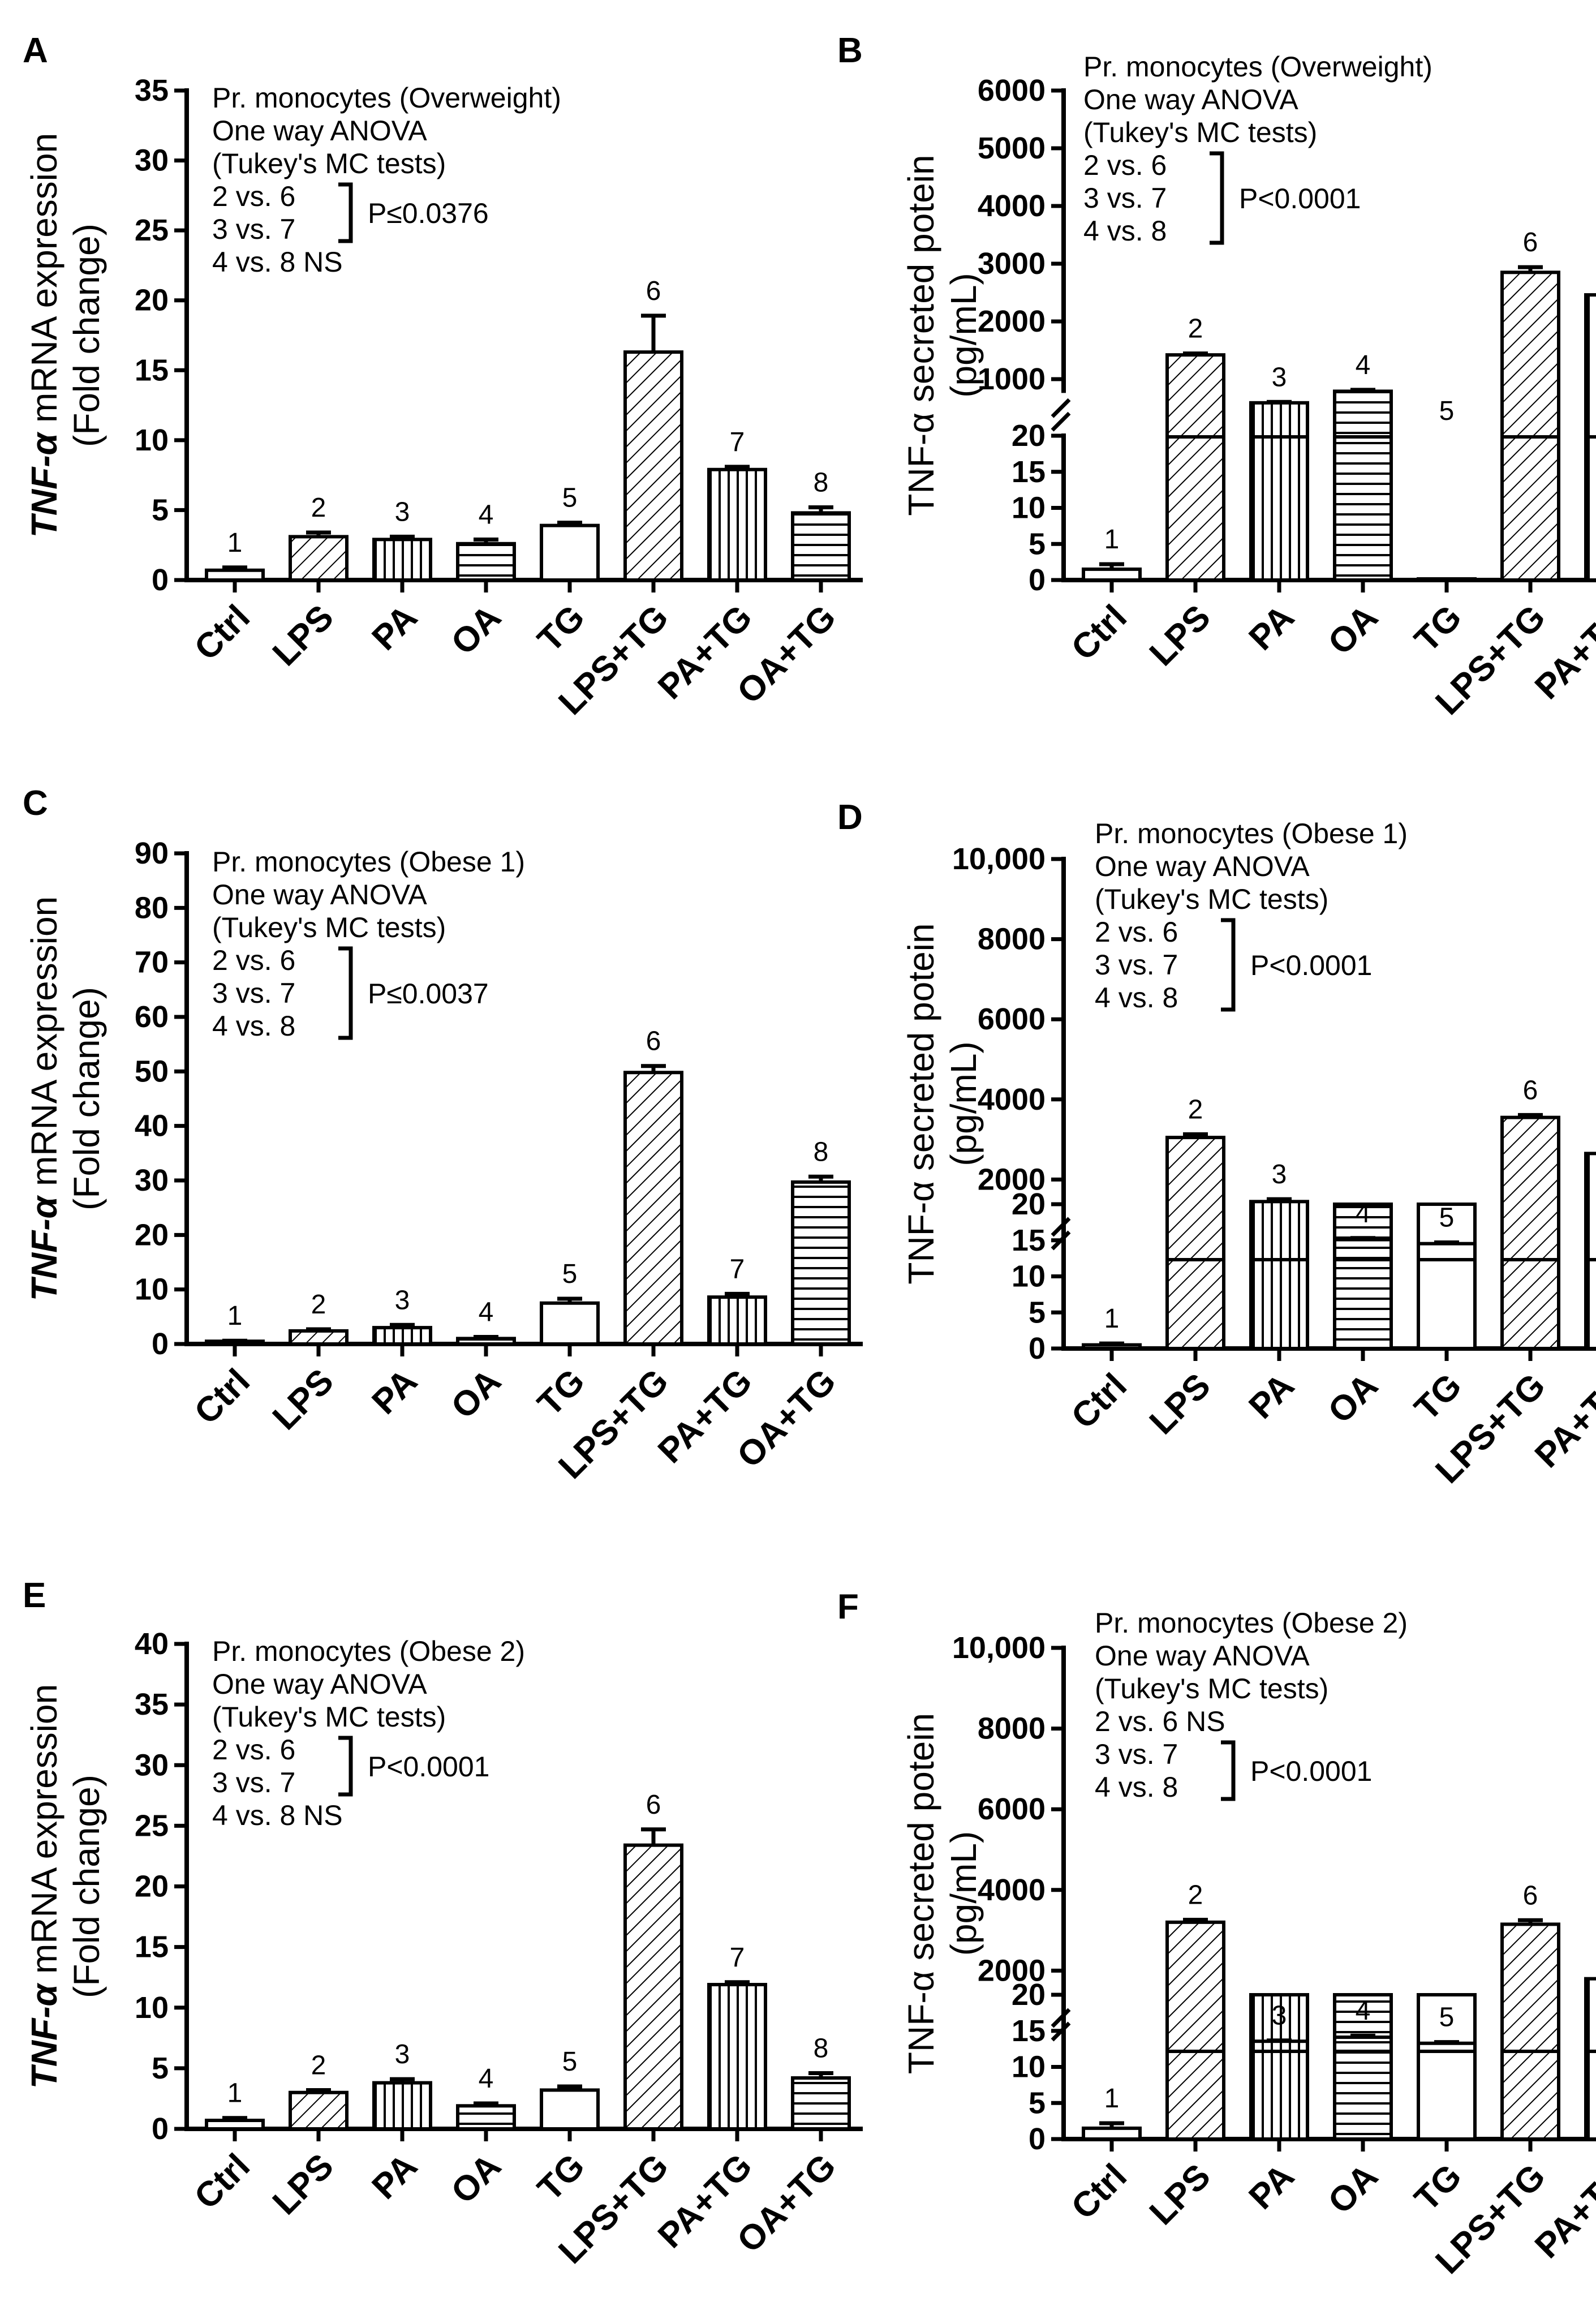  What do you see at coordinates (850, 51) in the screenshot?
I see `panel-label: B` at bounding box center [850, 51].